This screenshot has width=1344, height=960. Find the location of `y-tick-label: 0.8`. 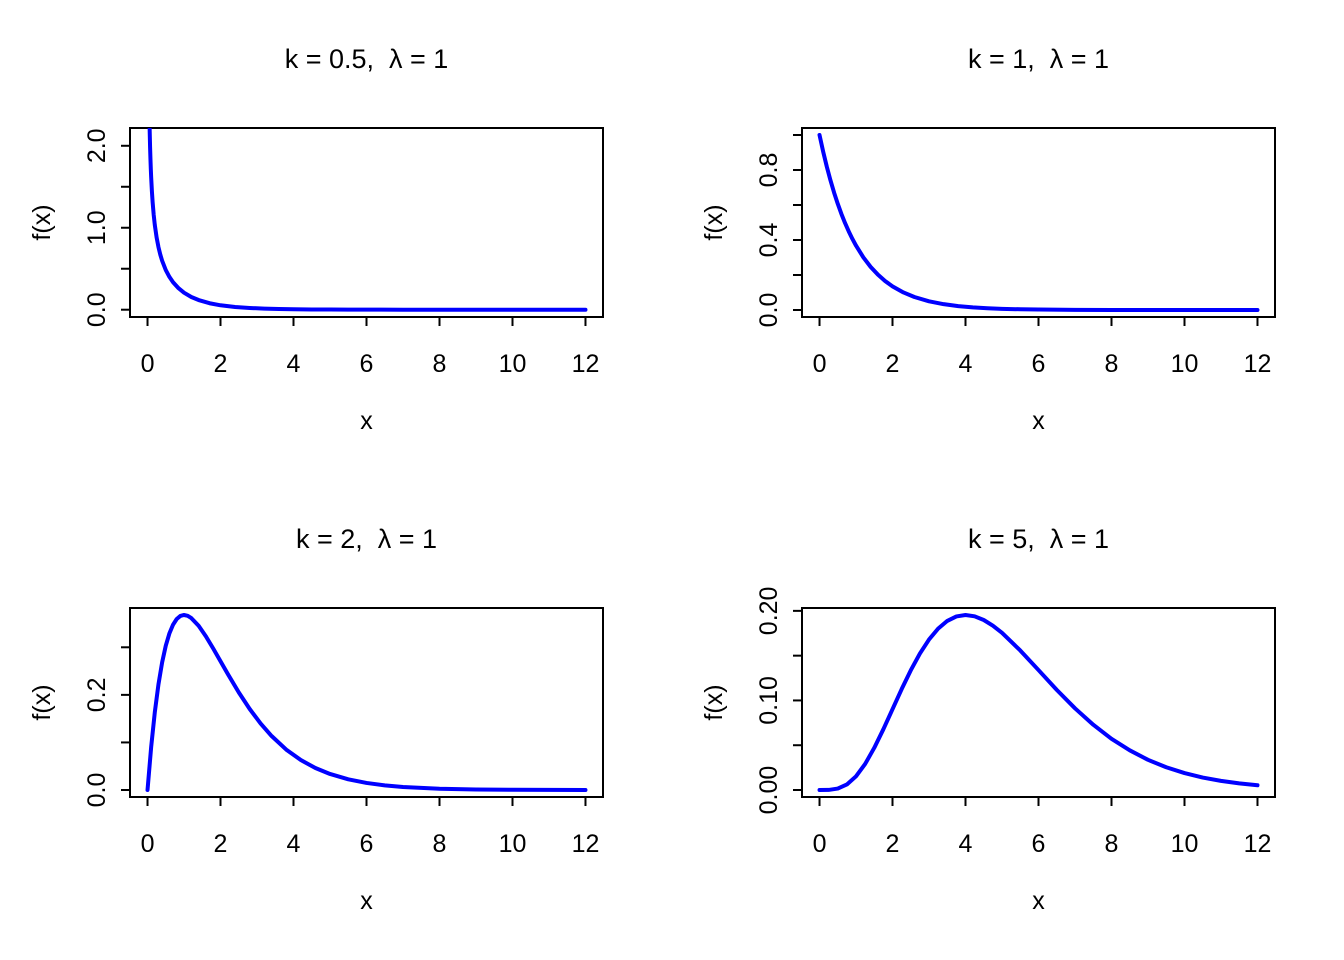

y-tick-label: 0.8 is located at coordinates (769, 170).